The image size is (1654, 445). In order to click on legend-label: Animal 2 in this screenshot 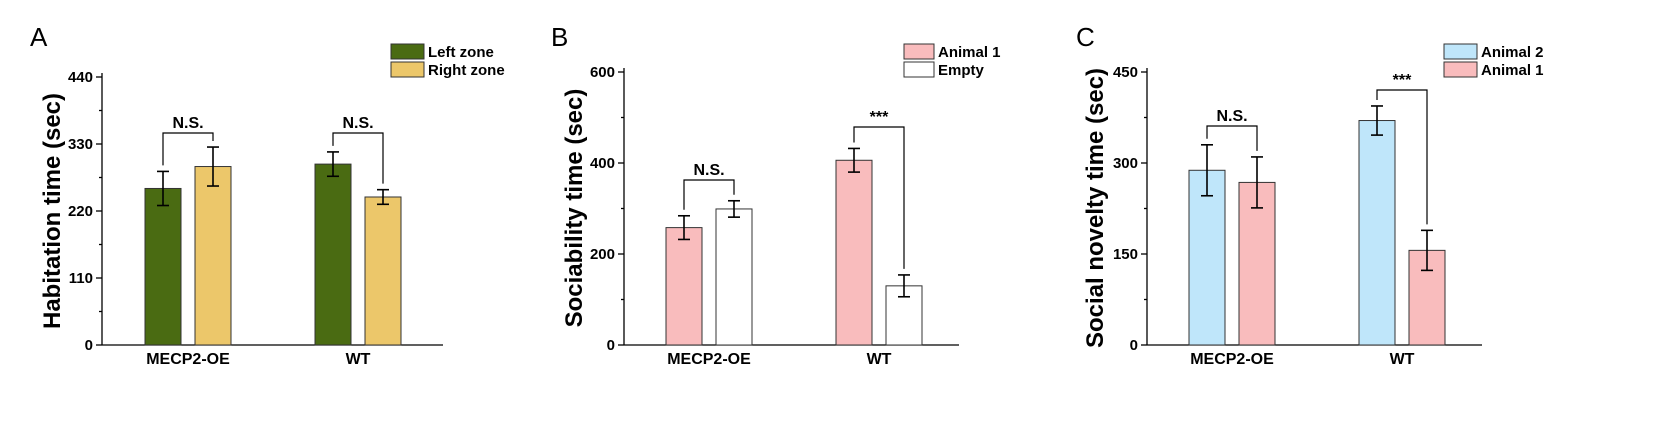, I will do `click(1512, 52)`.